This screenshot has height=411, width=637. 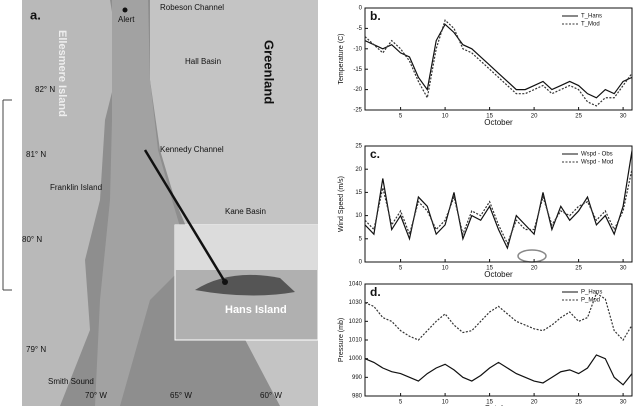 I want to click on strait, so click(x=142, y=203).